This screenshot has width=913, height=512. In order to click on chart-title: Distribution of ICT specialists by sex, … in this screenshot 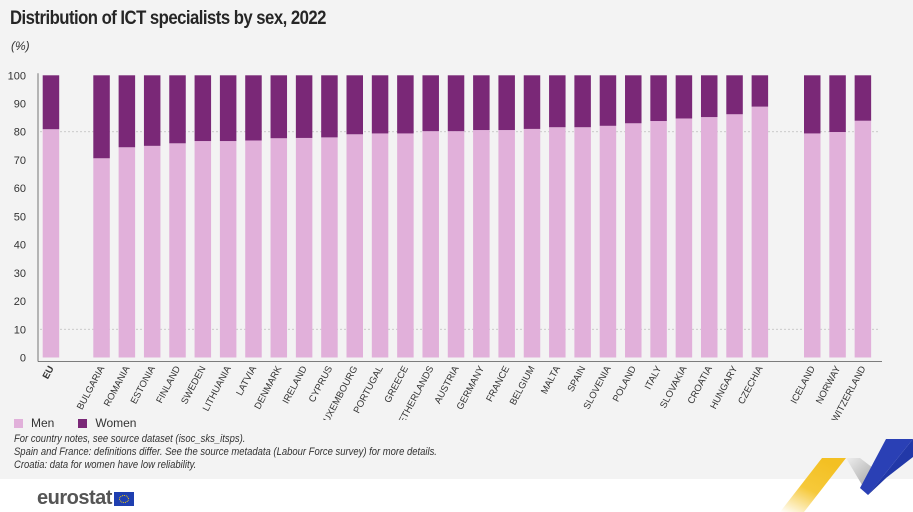, I will do `click(168, 18)`.